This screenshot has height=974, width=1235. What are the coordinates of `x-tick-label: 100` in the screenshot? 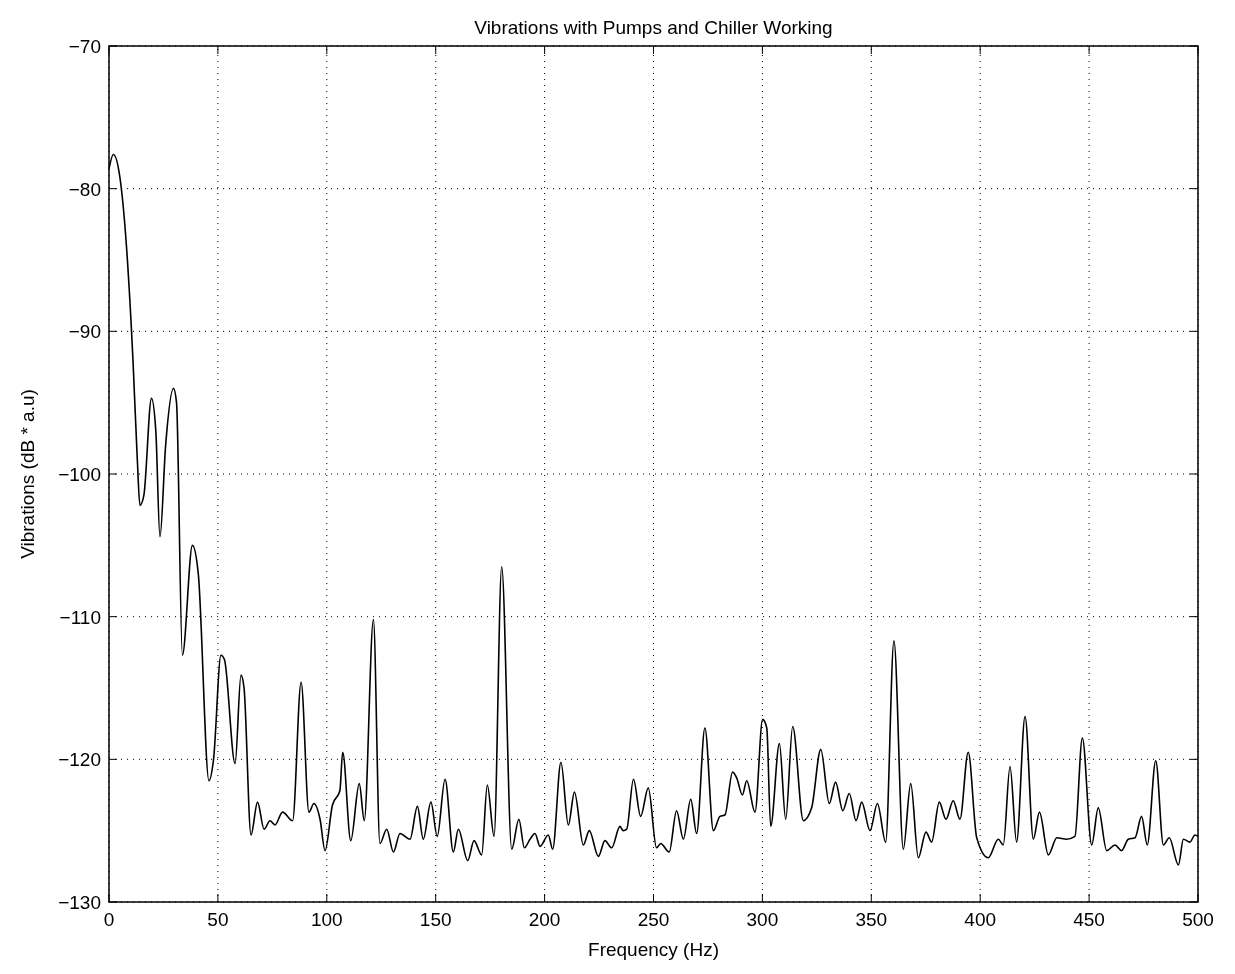 It's located at (326, 919).